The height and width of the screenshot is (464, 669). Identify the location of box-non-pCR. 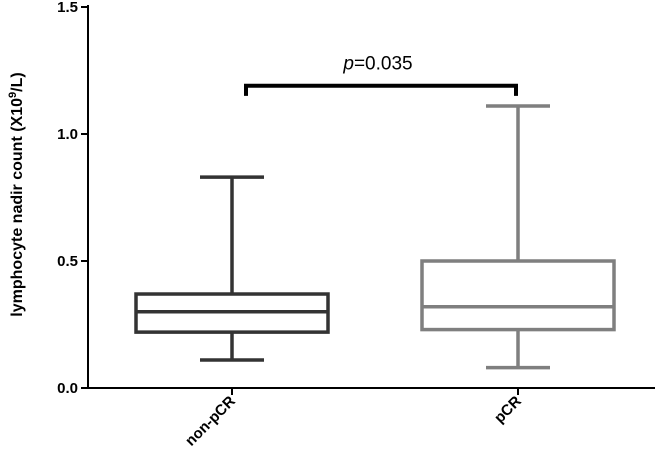
(232, 268).